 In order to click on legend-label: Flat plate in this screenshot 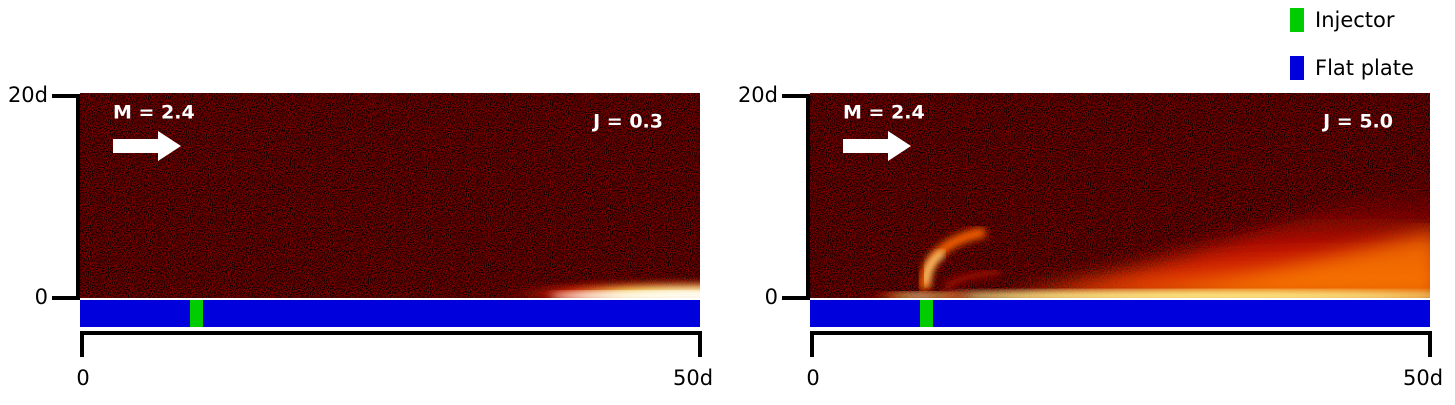, I will do `click(1364, 68)`.